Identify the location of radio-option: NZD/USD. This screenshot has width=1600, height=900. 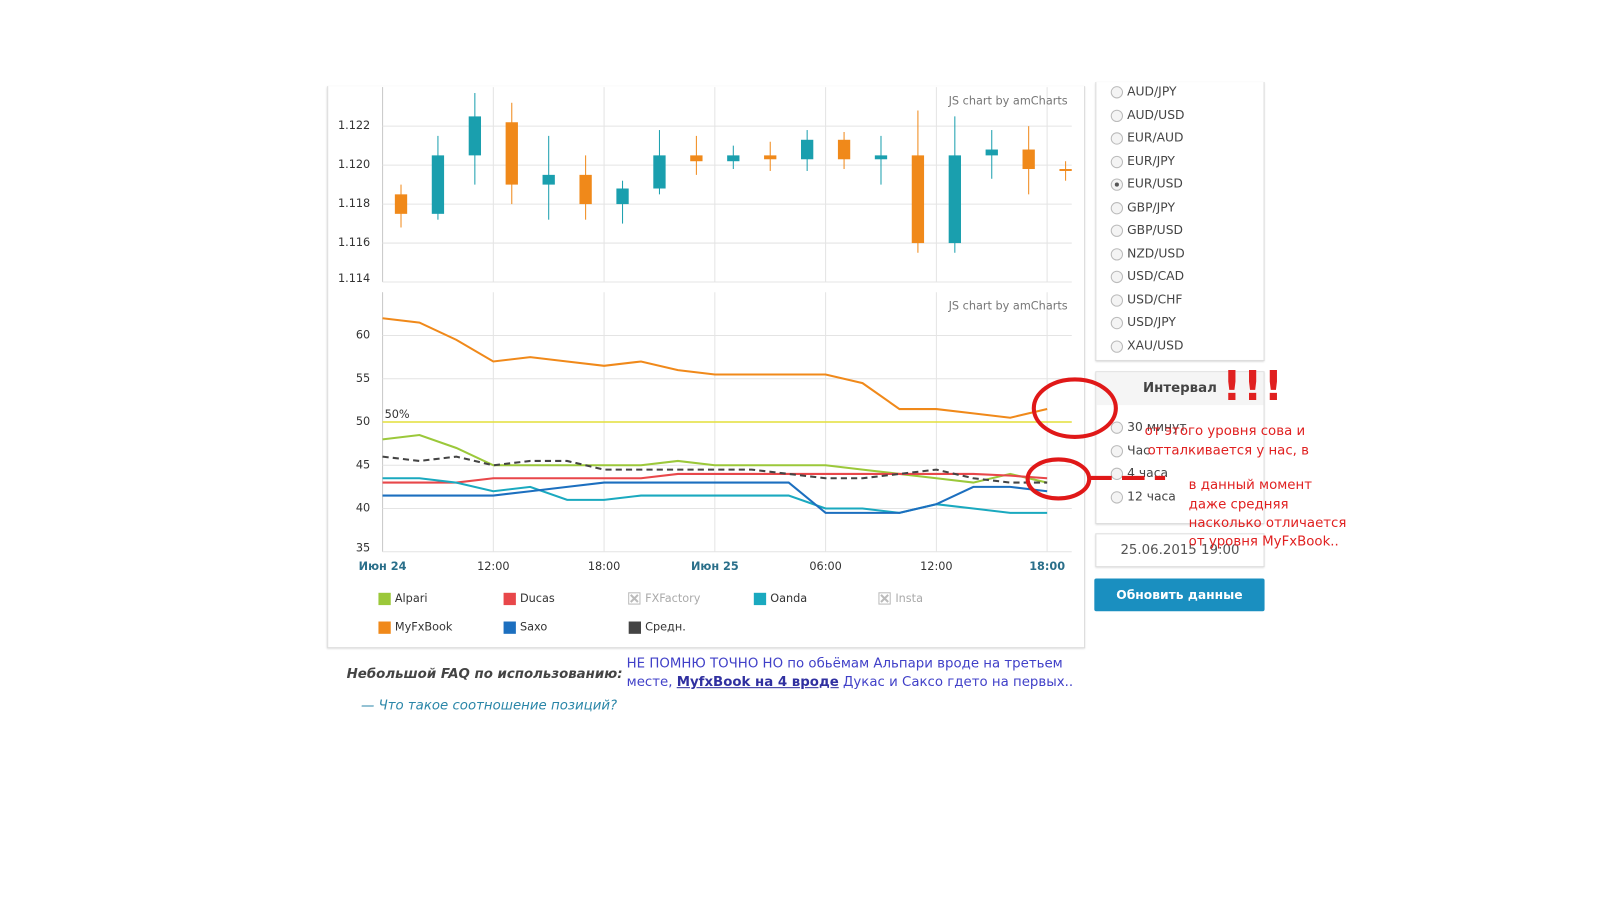
(1147, 253).